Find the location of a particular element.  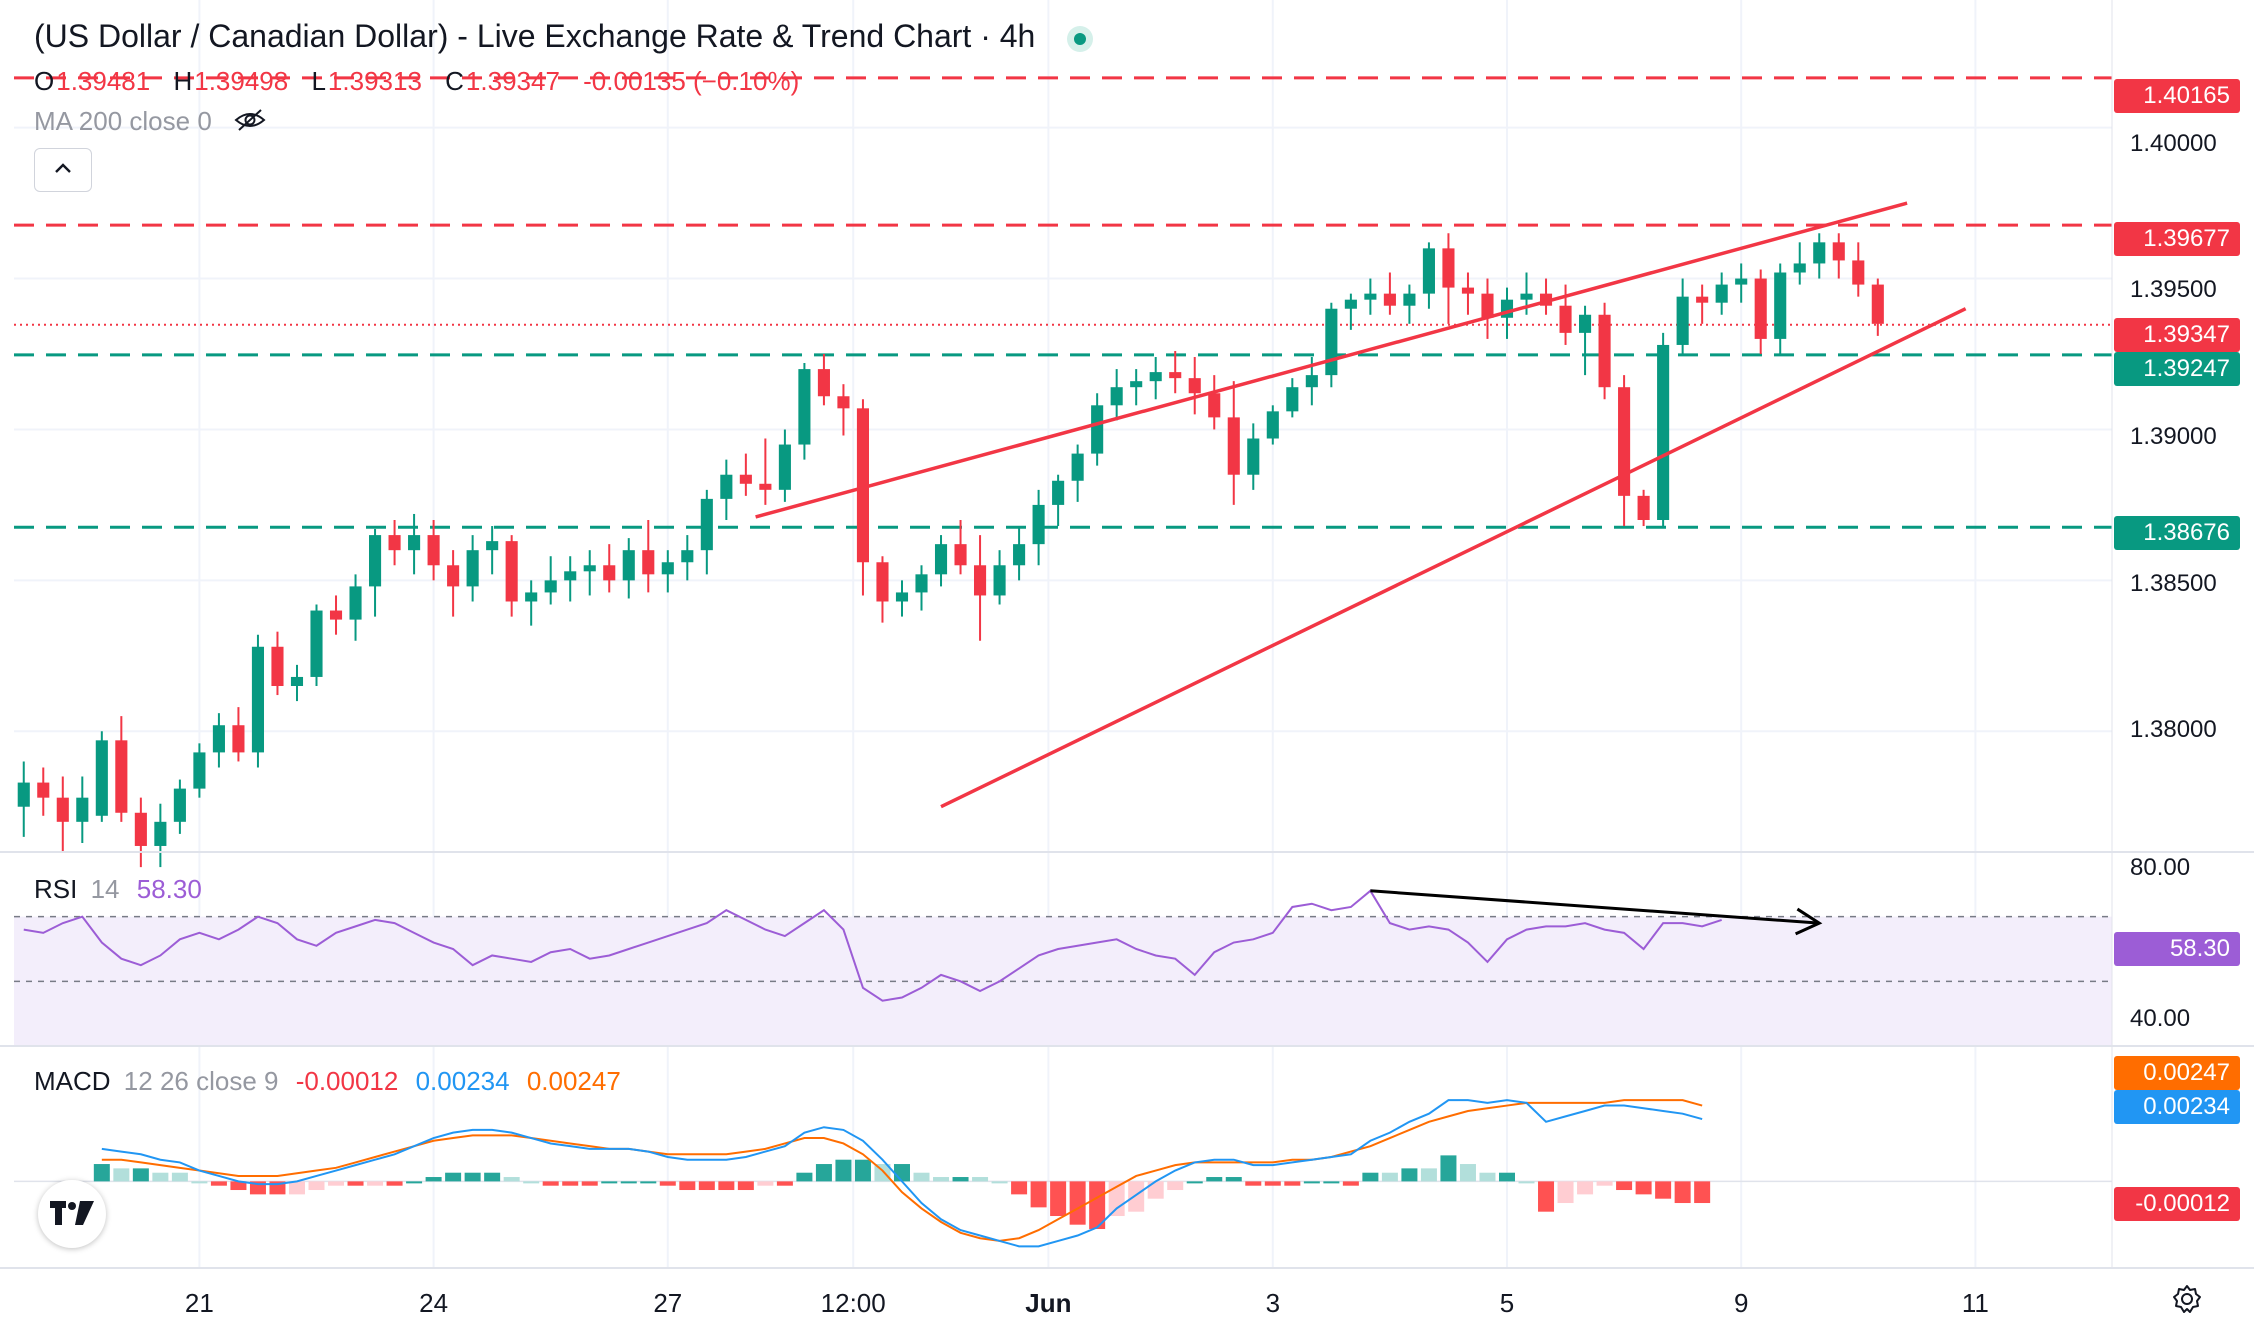

time-tick-5: 3 is located at coordinates (1273, 1303).